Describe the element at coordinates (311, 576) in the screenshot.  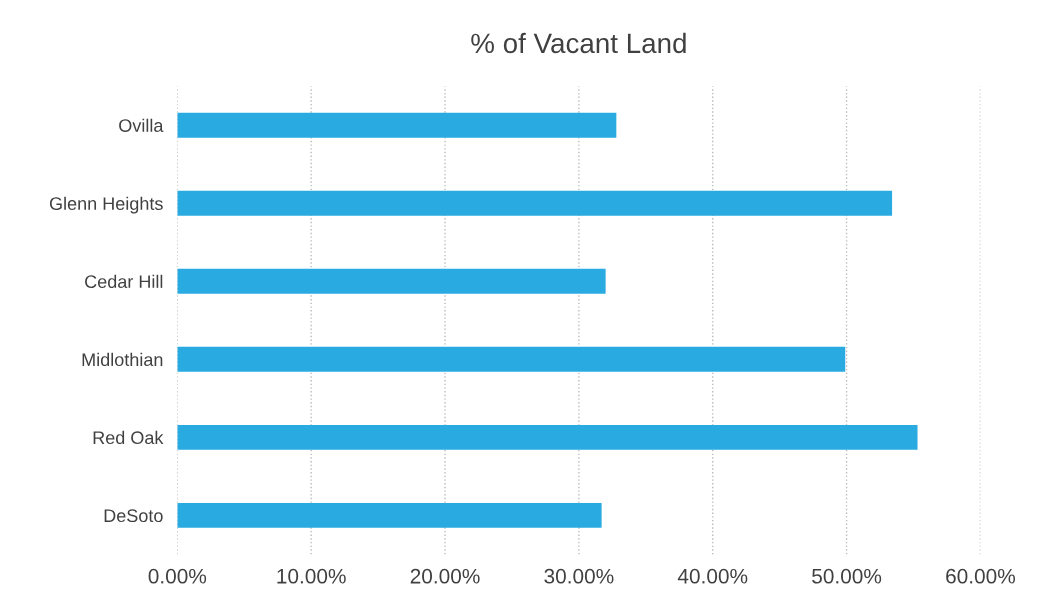
I see `x-tick-label: 10.00%` at that location.